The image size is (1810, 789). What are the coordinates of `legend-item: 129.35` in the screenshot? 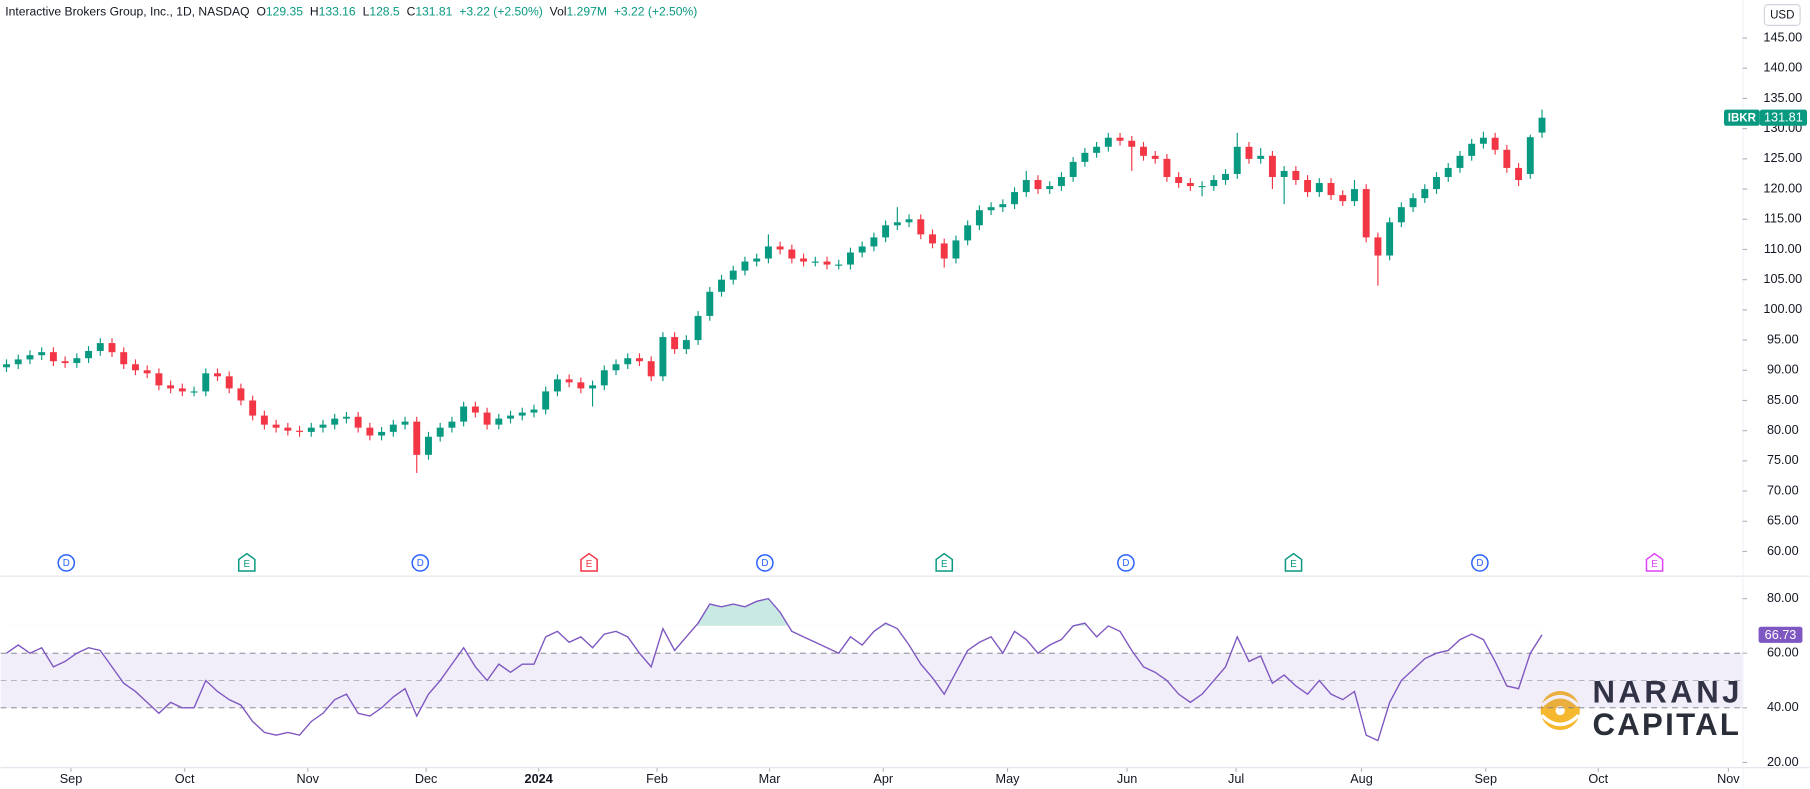 It's located at (284, 12).